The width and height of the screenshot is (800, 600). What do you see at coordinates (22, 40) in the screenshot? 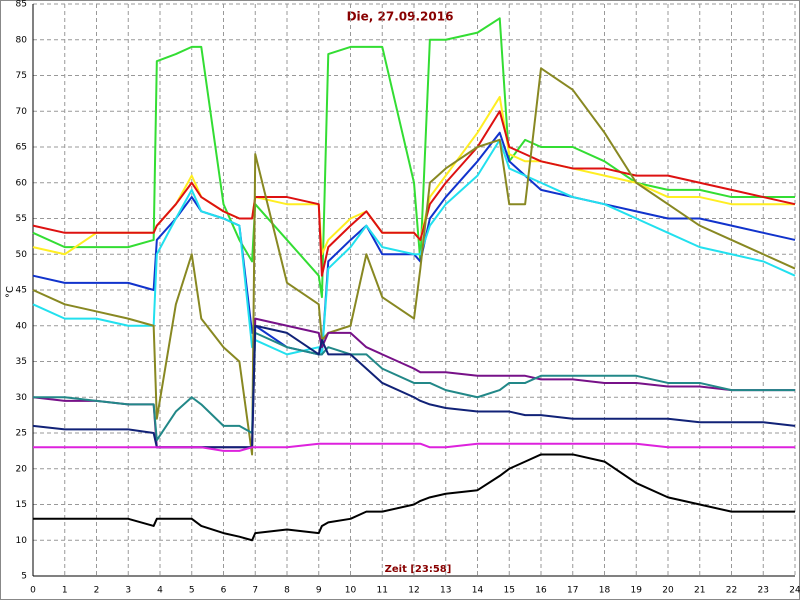
I see `y-tick-label: 80` at bounding box center [22, 40].